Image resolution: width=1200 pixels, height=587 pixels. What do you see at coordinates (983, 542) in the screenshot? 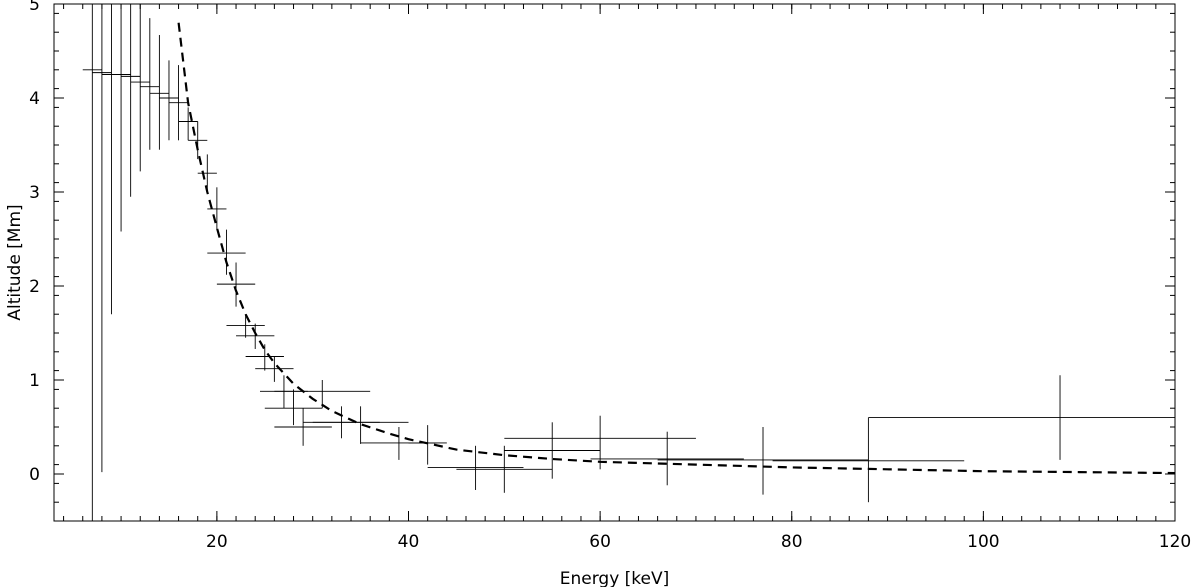
I see `x-tick-label: 100` at bounding box center [983, 542].